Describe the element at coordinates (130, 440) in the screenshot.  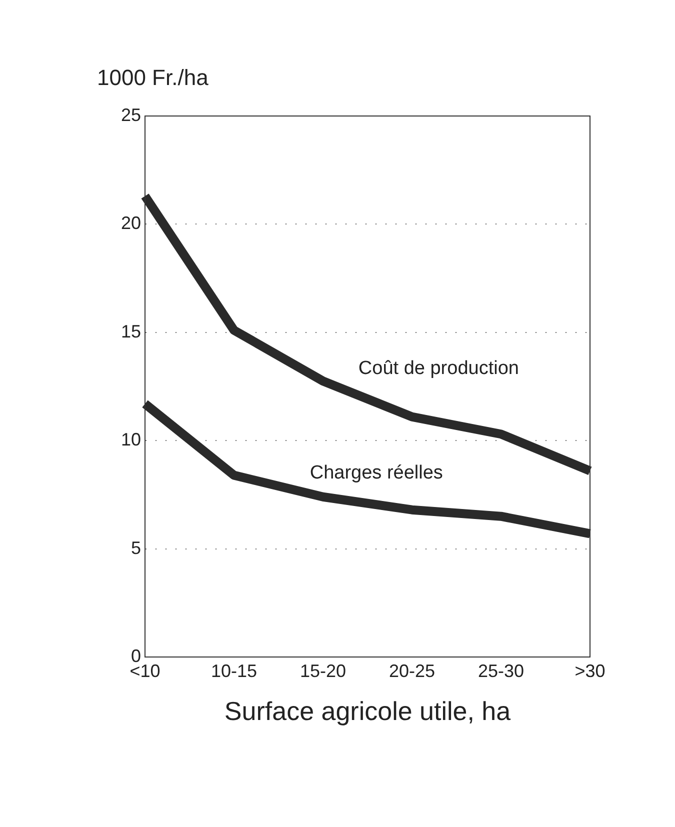
I see `y-tick-label: 10` at that location.